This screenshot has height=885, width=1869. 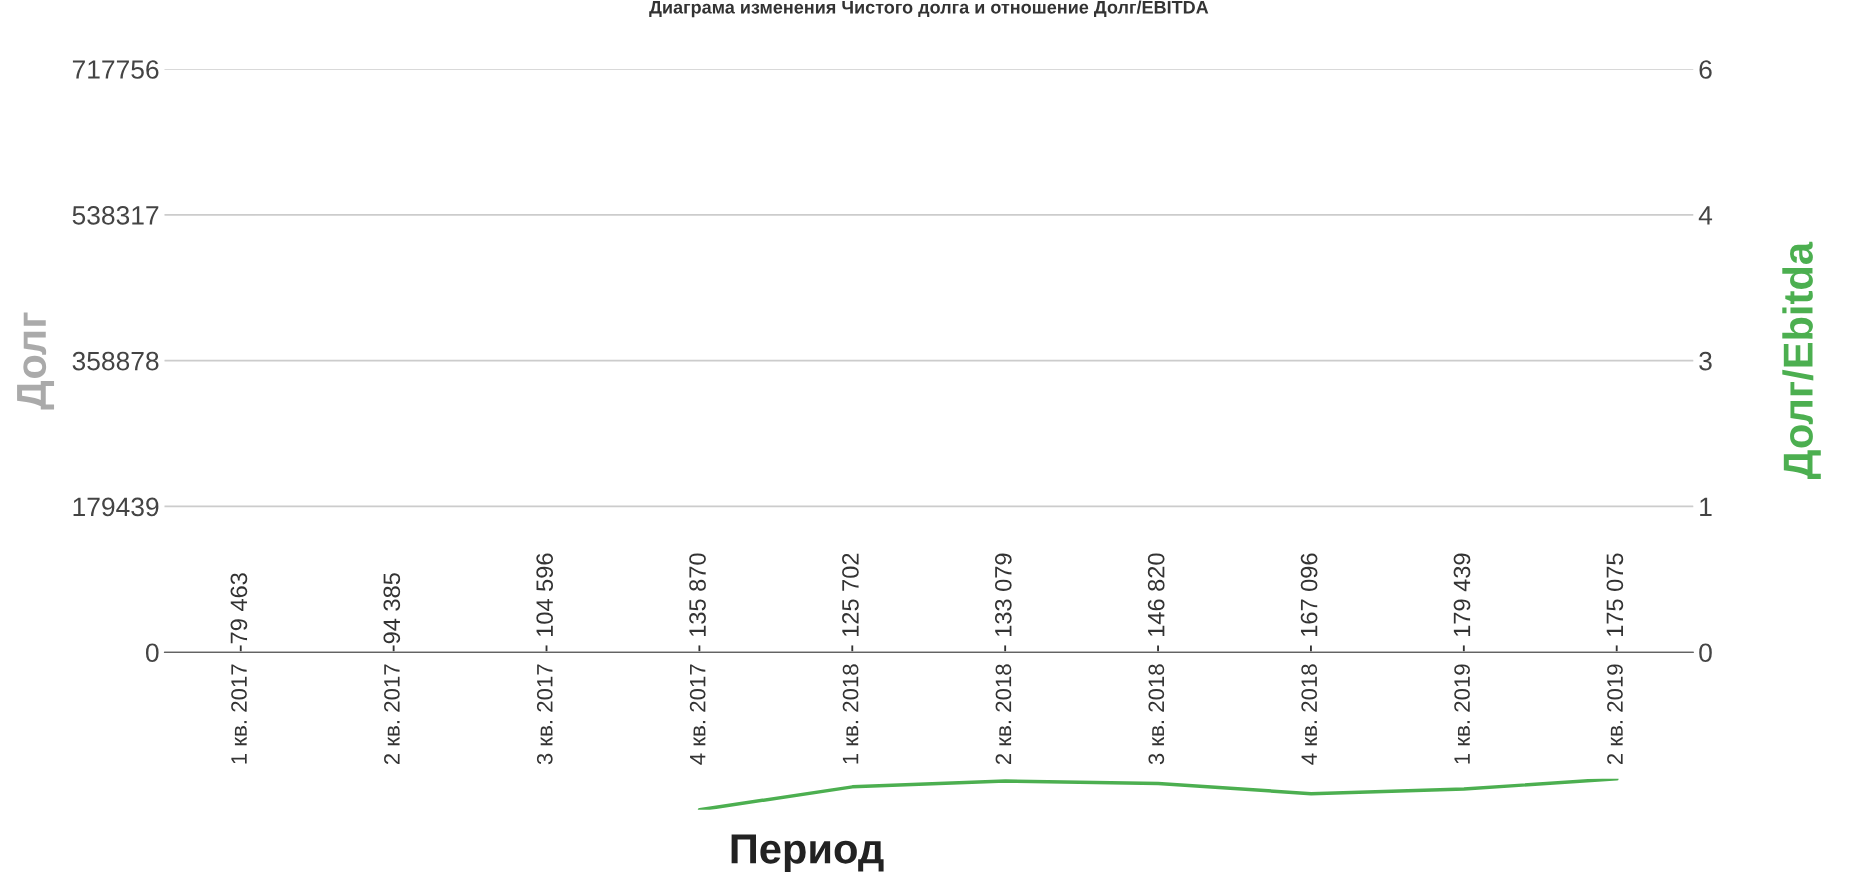 What do you see at coordinates (1156, 602) in the screenshot?
I see `text: - 146 820` at bounding box center [1156, 602].